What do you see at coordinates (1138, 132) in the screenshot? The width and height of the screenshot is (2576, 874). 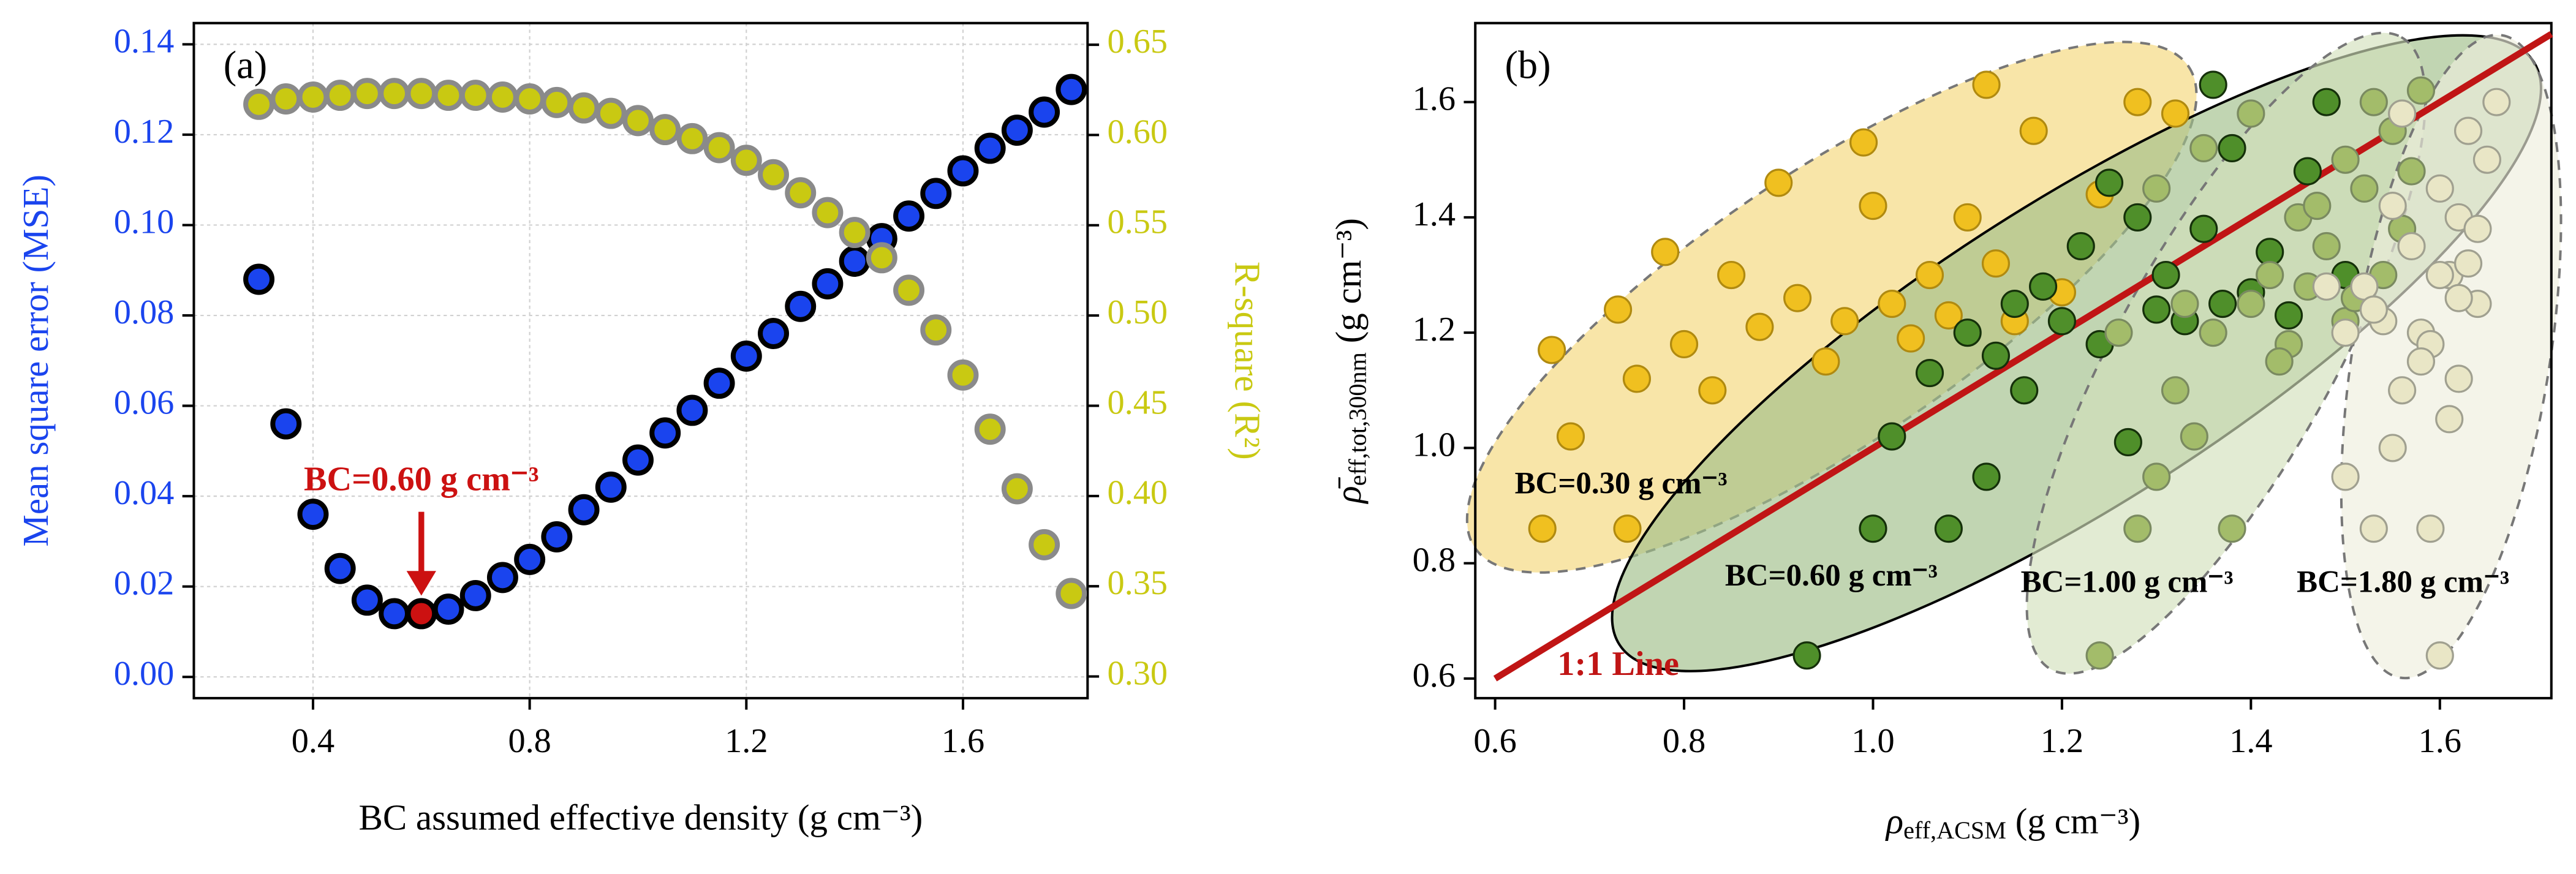 I see `y2-tick-label: 0.60` at bounding box center [1138, 132].